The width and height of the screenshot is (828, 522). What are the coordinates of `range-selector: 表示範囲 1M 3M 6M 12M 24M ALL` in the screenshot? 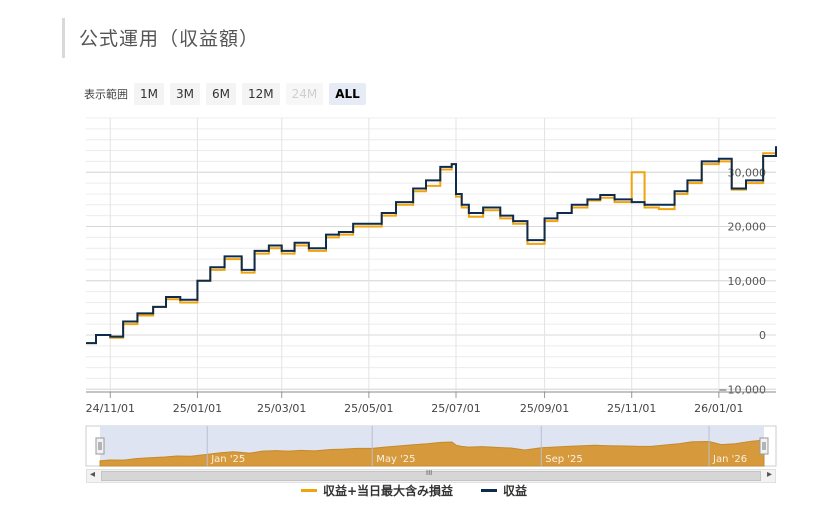 It's located at (228, 94).